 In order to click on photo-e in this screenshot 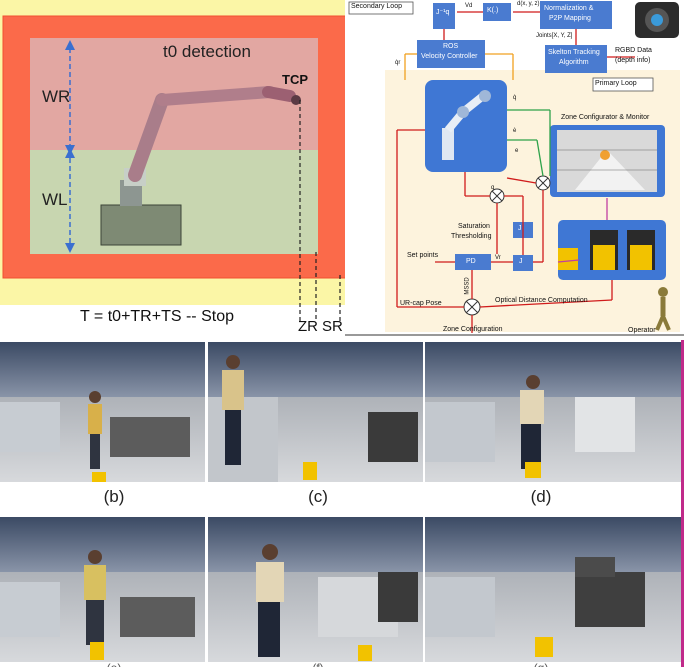, I will do `click(102, 589)`.